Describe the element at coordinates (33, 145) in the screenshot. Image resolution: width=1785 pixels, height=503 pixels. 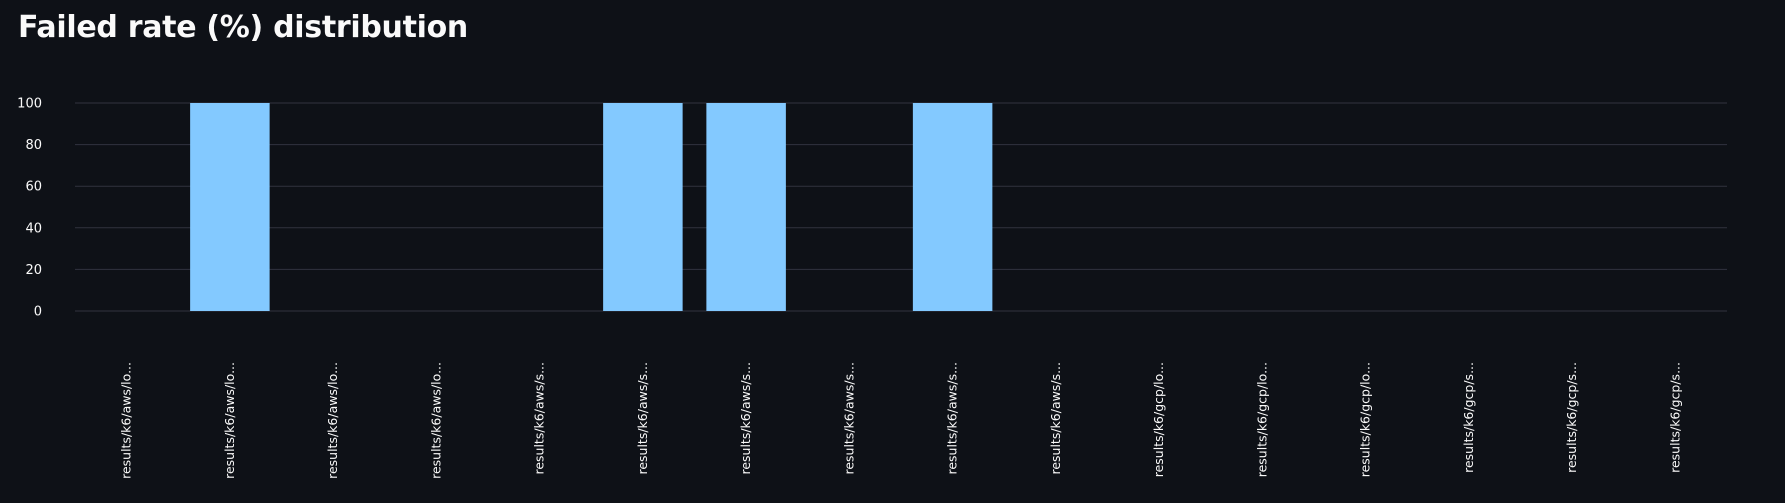
I see `y-tick-label: 80` at that location.